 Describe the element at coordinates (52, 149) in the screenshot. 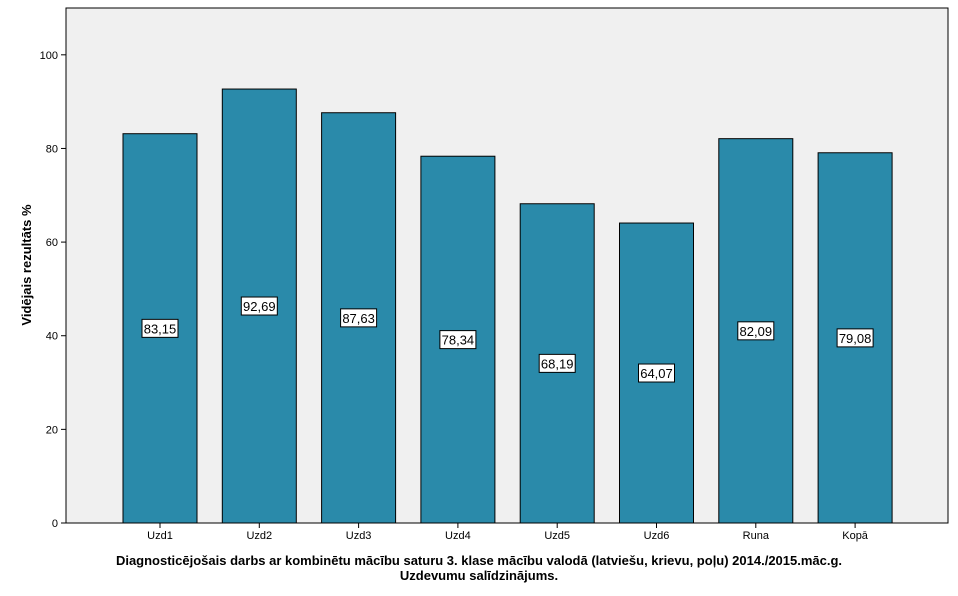

I see `y-tick-label: 80` at that location.